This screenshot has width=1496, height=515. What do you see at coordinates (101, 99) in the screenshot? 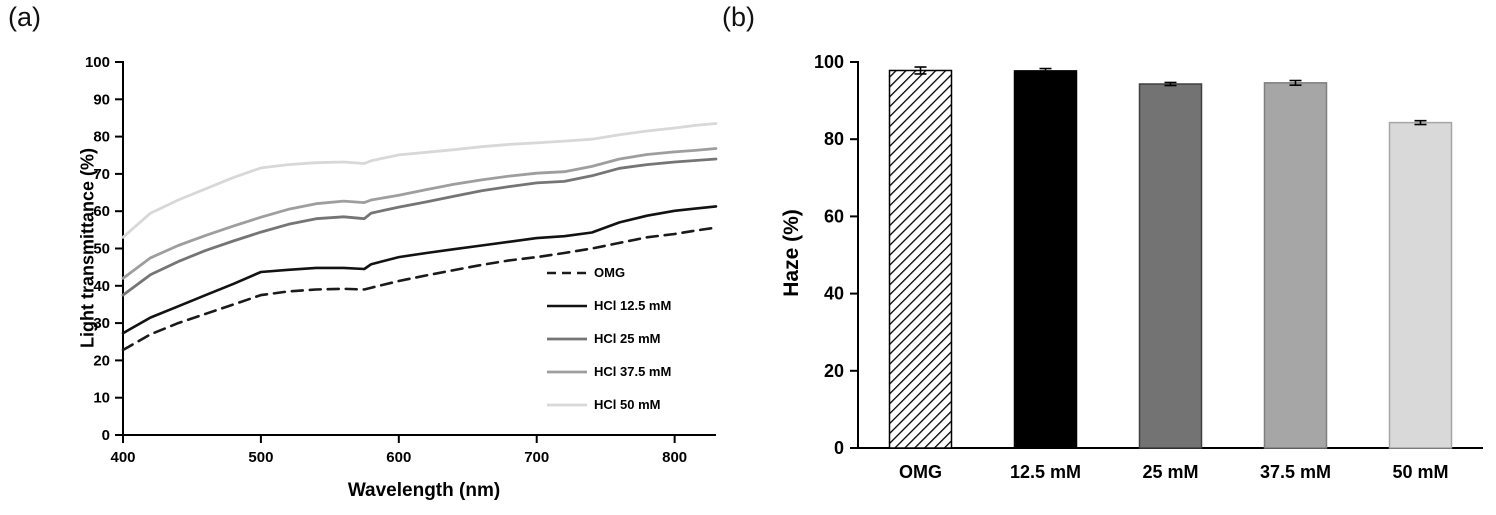
I see `y-tick-label: 90` at bounding box center [101, 99].